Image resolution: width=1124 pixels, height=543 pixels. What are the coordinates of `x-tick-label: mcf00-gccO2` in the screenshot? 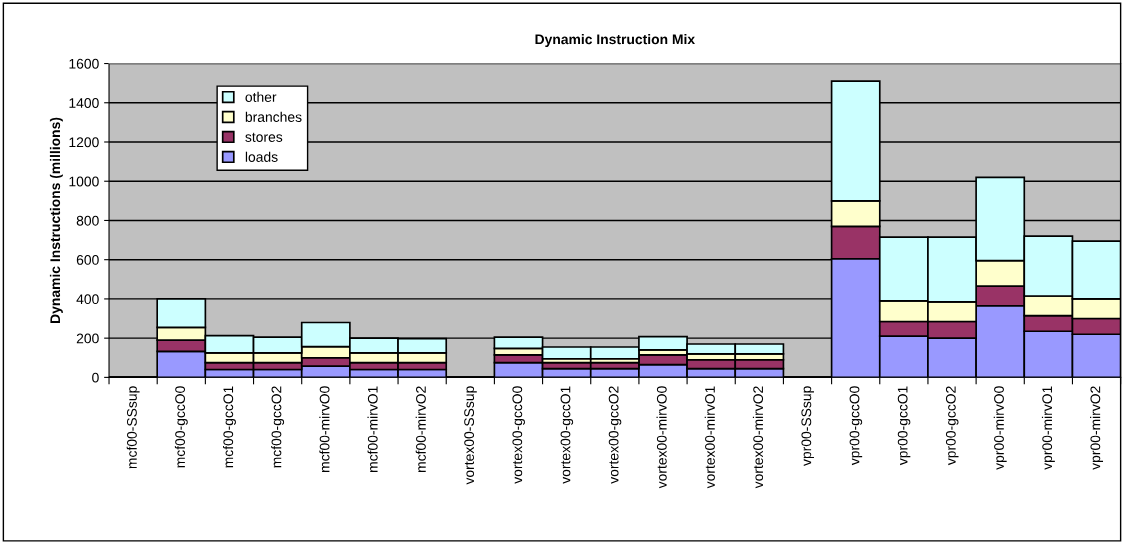 It's located at (278, 427).